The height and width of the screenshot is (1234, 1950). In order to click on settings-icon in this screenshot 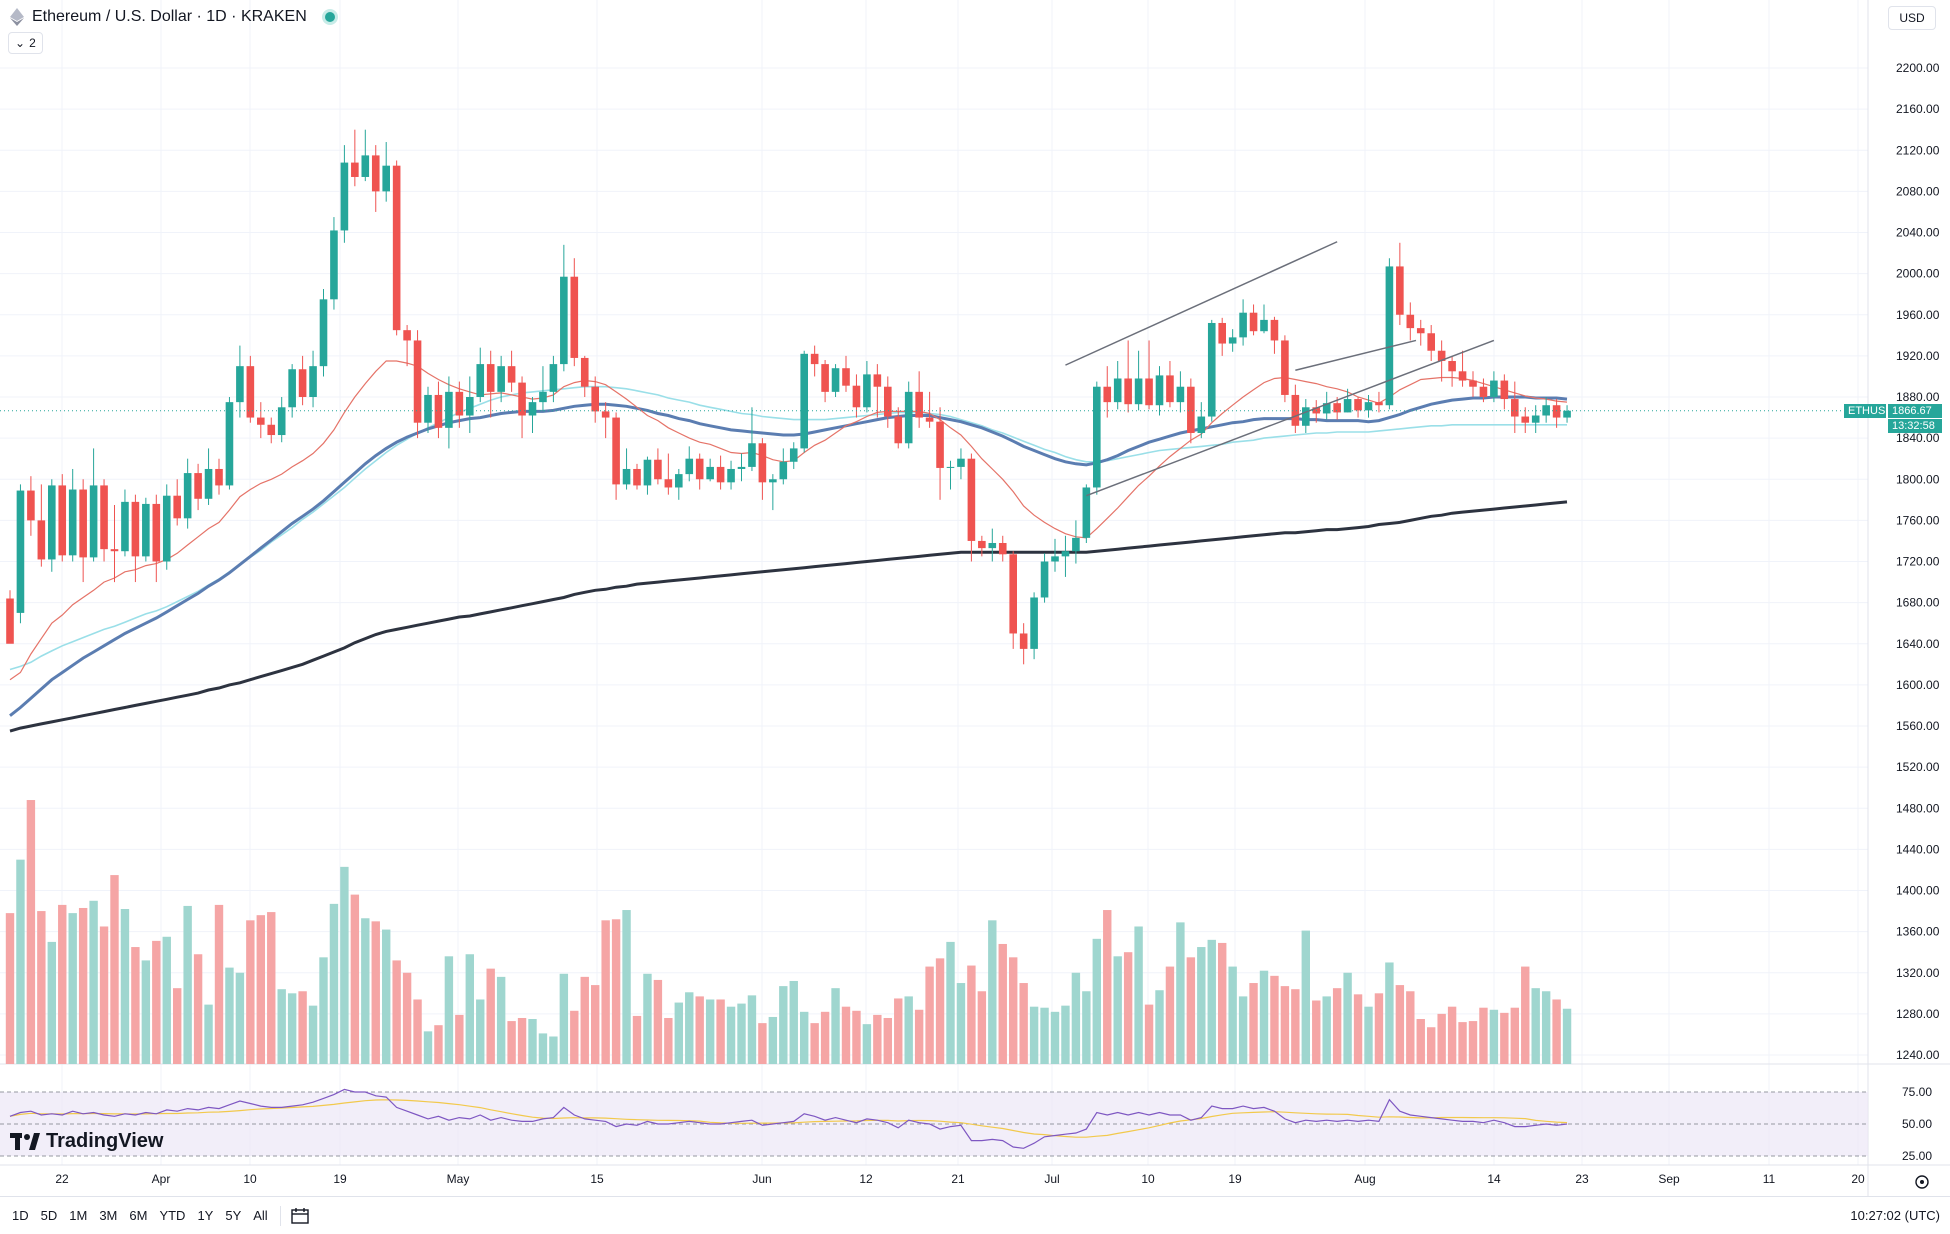, I will do `click(1922, 1182)`.